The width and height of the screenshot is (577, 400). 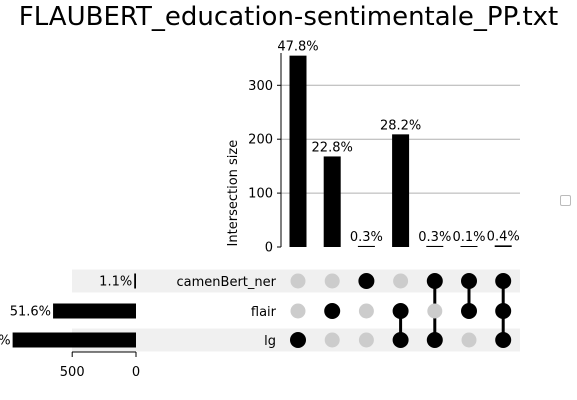 What do you see at coordinates (5, 341) in the screenshot?
I see `set-size-label: 76.8%` at bounding box center [5, 341].